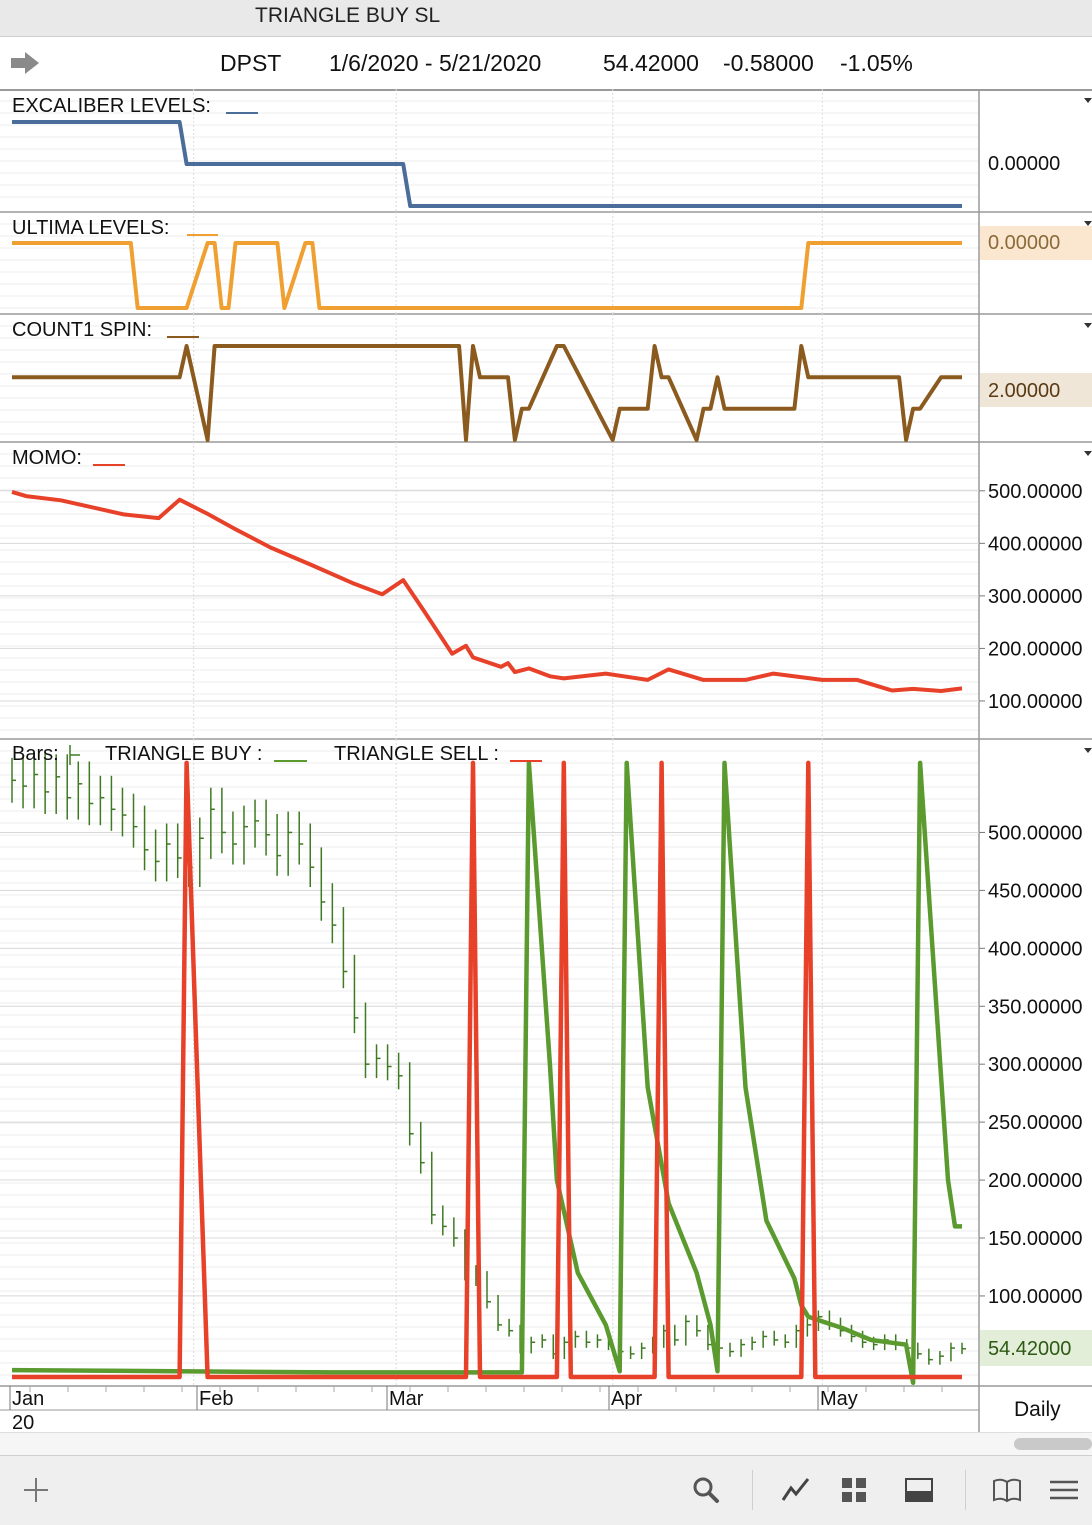 The height and width of the screenshot is (1525, 1092). What do you see at coordinates (546, 18) in the screenshot?
I see `window-titlebar: TRIANGLE BUY SL` at bounding box center [546, 18].